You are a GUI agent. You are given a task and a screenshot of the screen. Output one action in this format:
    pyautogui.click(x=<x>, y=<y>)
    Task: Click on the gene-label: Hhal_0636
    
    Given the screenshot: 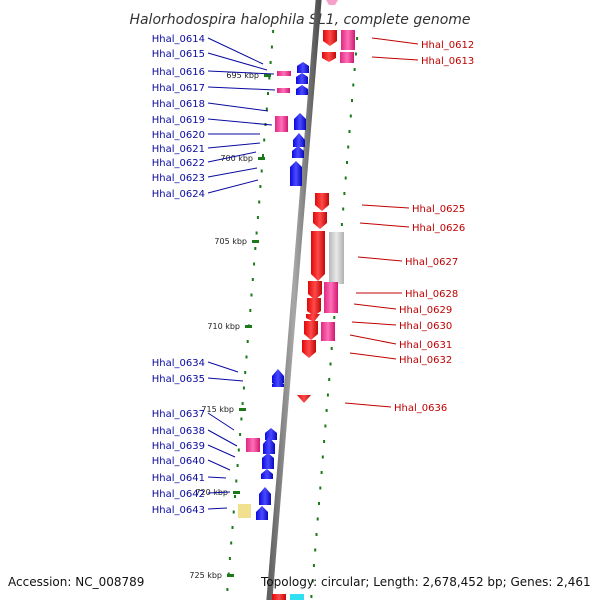 What is the action you would take?
    pyautogui.click(x=420, y=408)
    